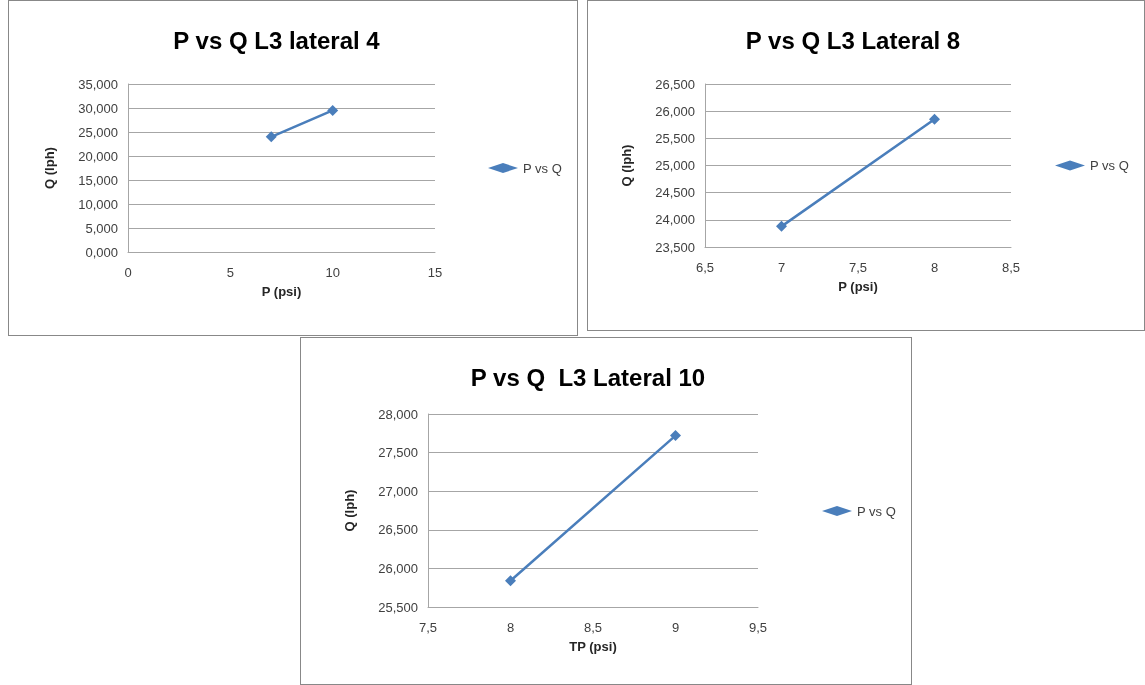 This screenshot has width=1145, height=685. What do you see at coordinates (398, 453) in the screenshot?
I see `y-tick-label: 27,500` at bounding box center [398, 453].